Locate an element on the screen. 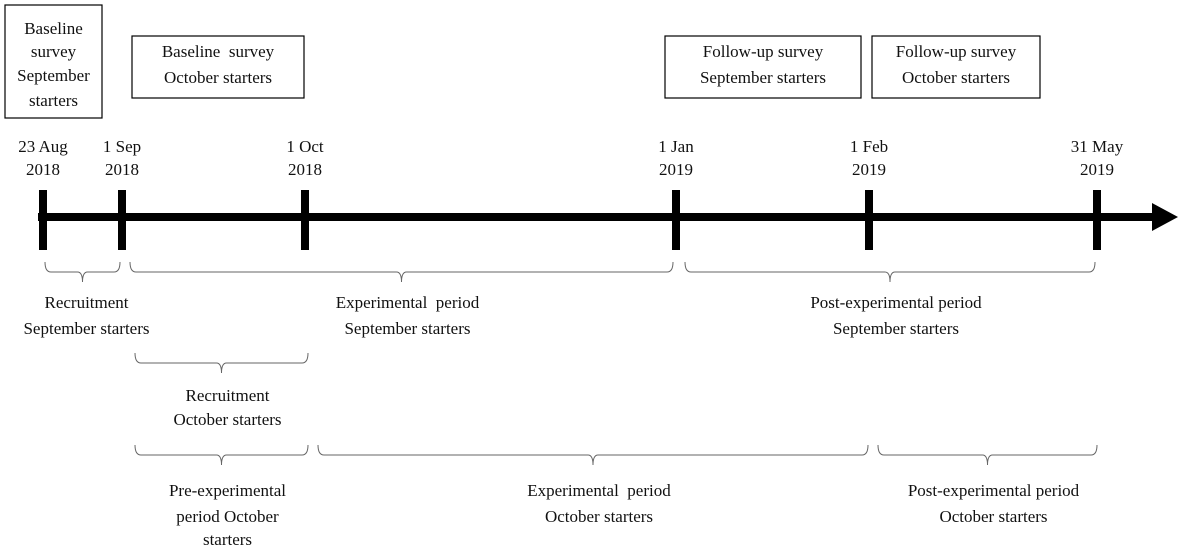 The image size is (1178, 549). survey-label: survey is located at coordinates (54, 51).